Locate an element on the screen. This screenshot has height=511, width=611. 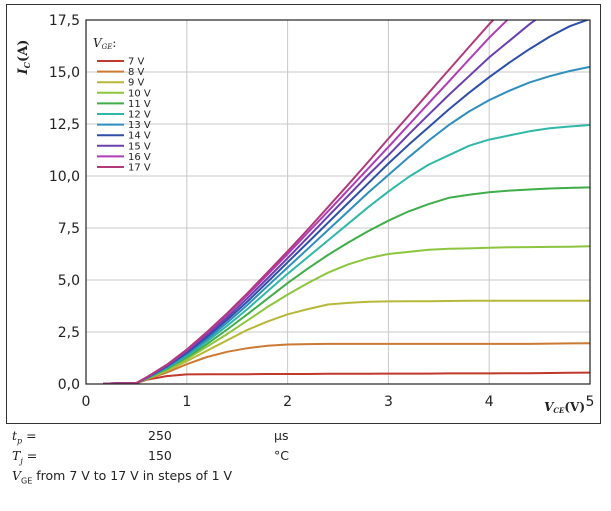
legend-label: 17 V is located at coordinates (139, 168).